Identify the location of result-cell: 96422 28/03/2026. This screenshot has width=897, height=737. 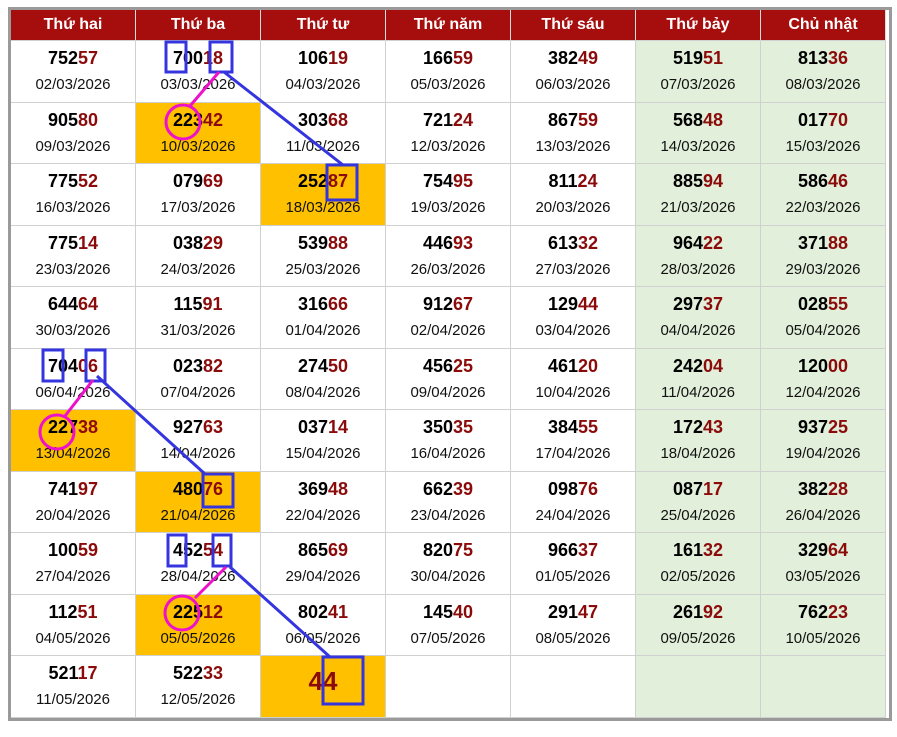
(698, 256).